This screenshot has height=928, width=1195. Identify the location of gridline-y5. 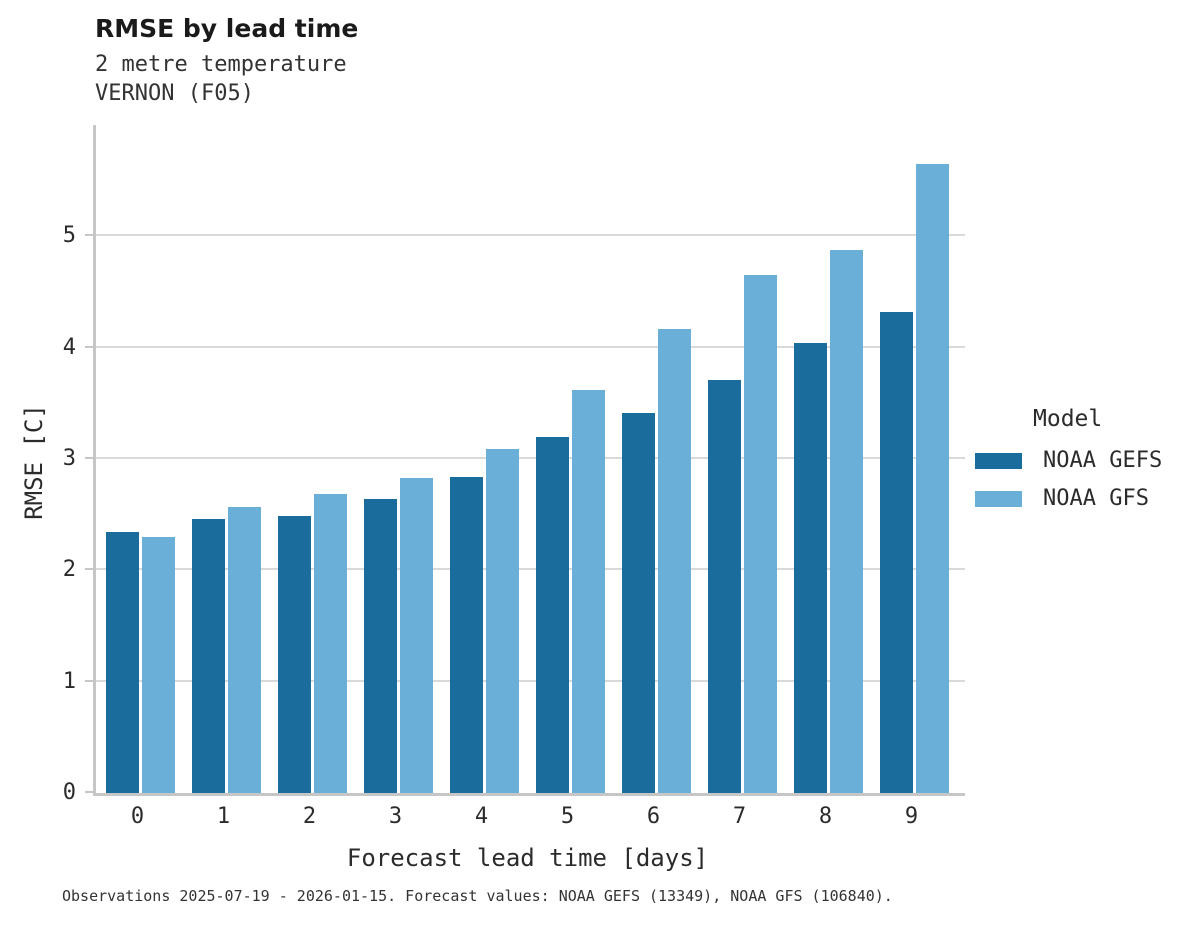
(530, 235).